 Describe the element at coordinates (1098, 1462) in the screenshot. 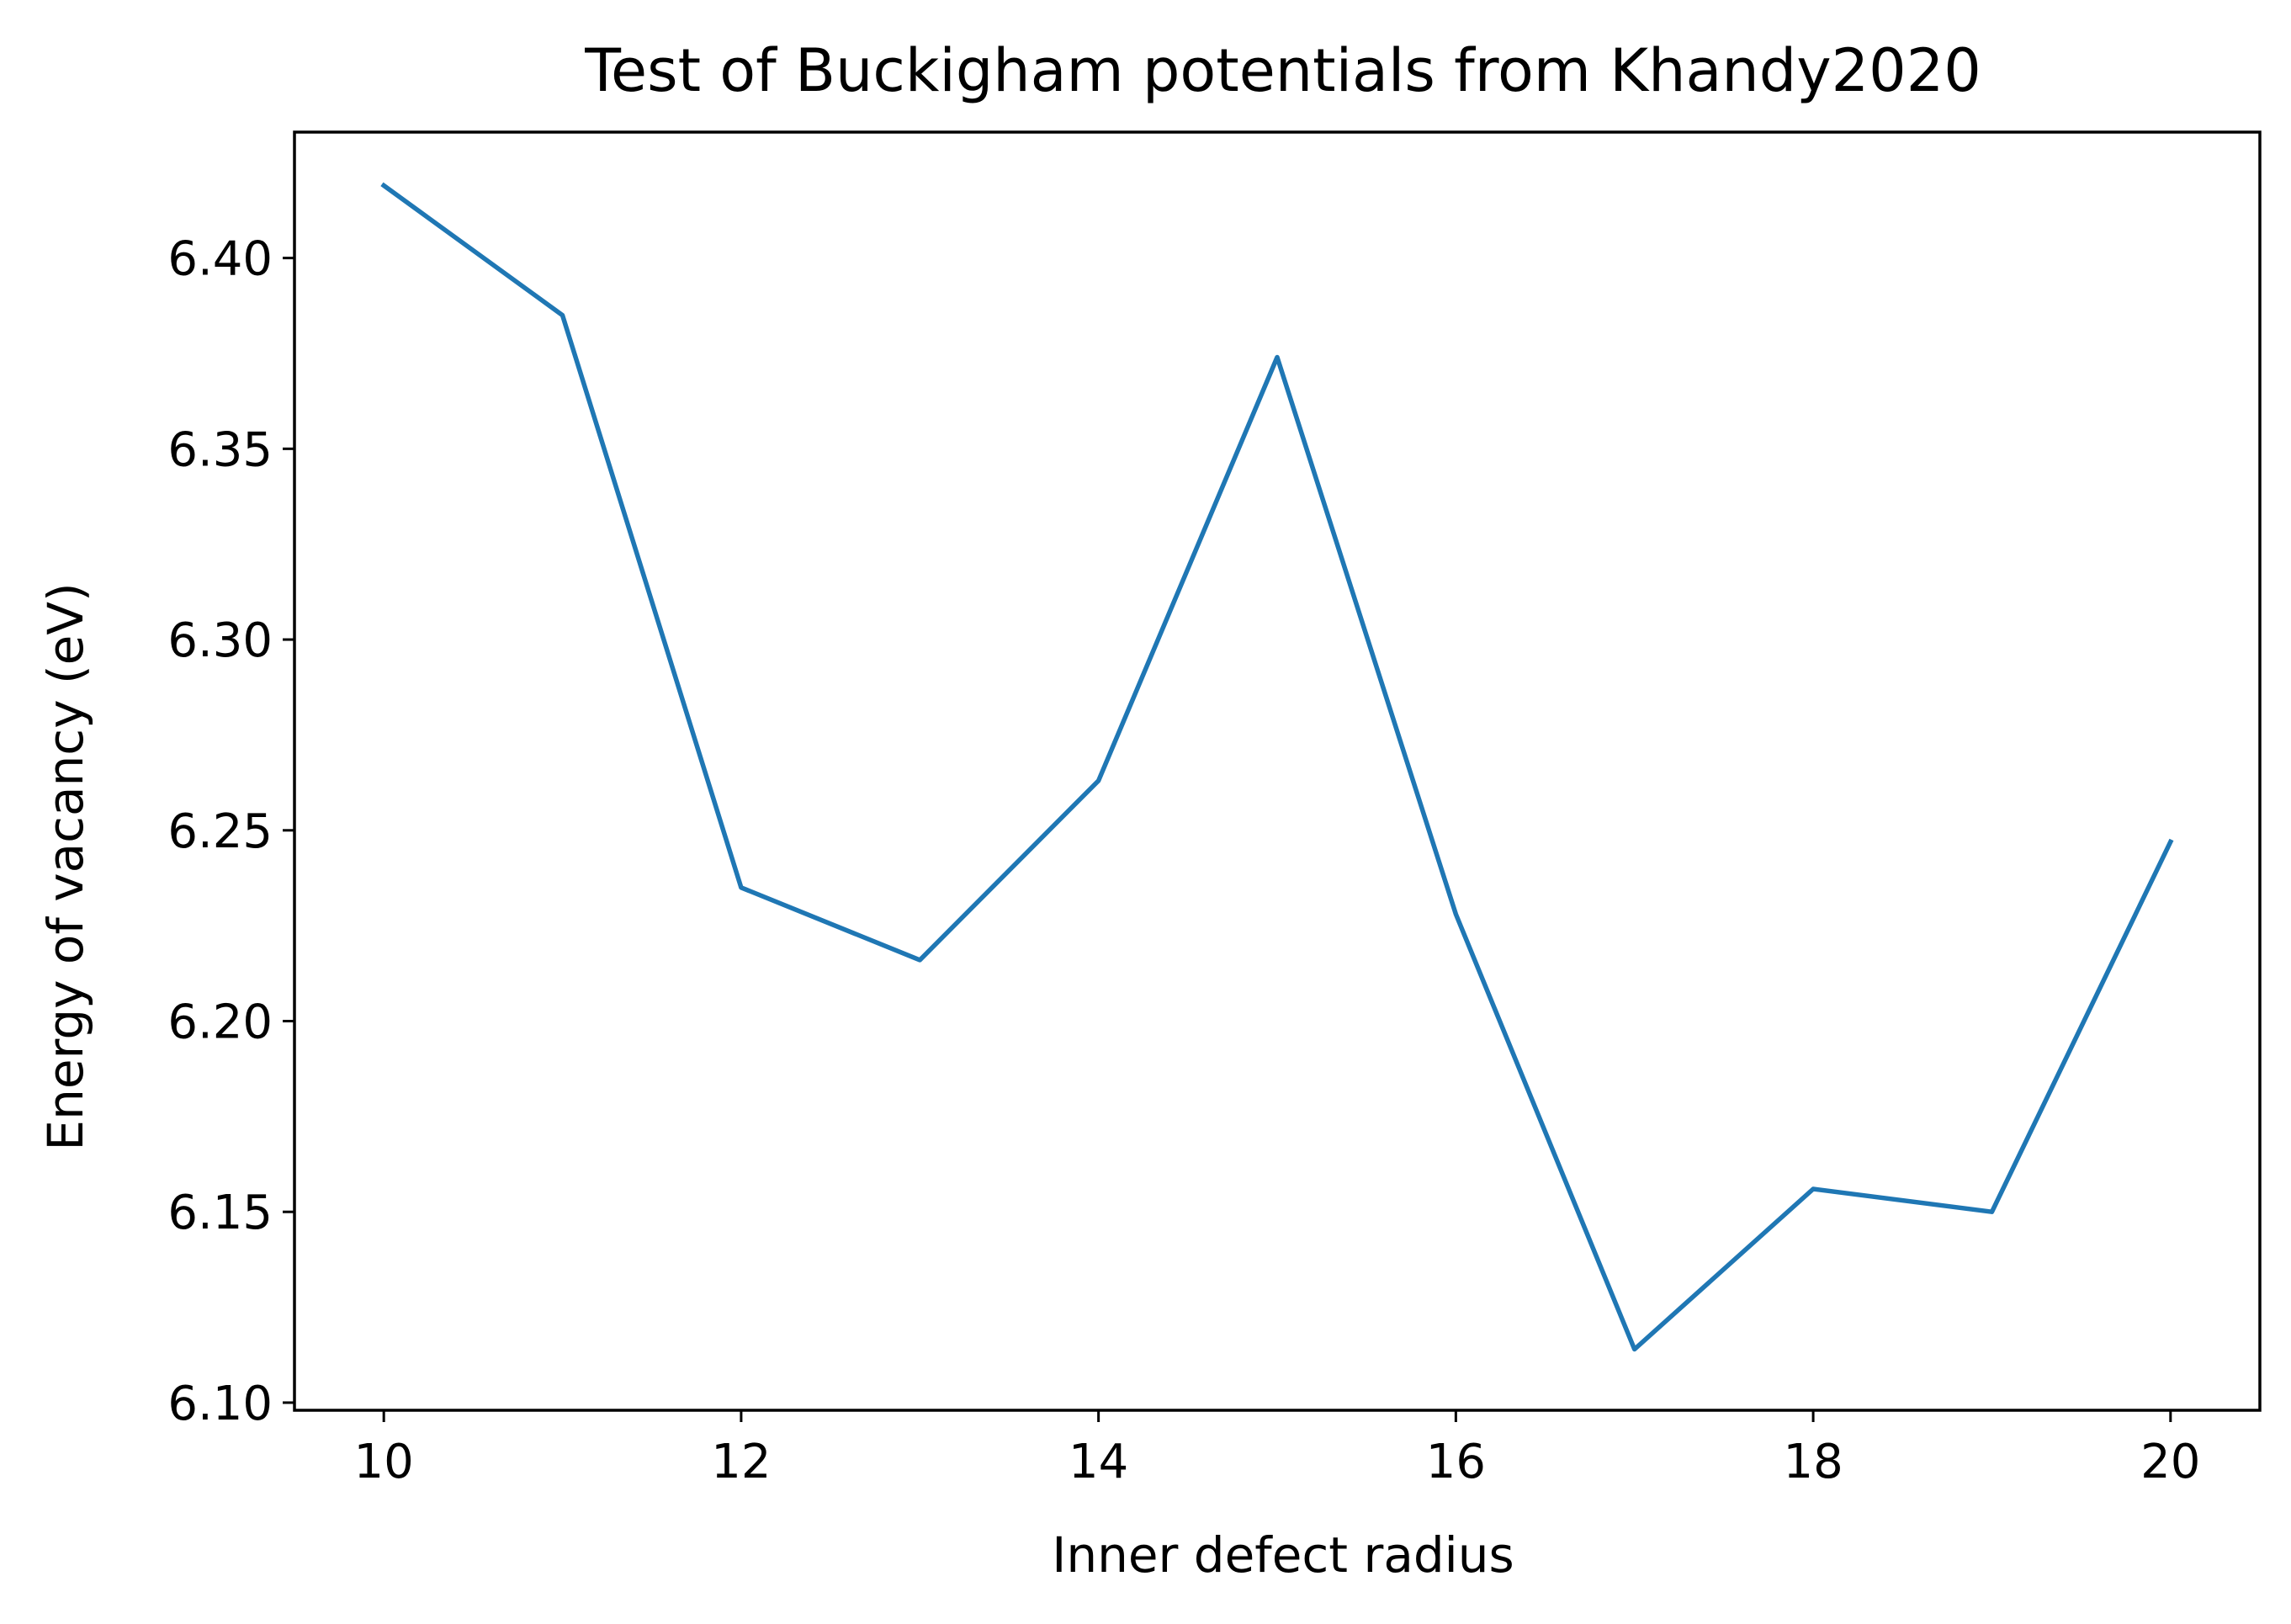

I see `x-tick-label: 14` at that location.